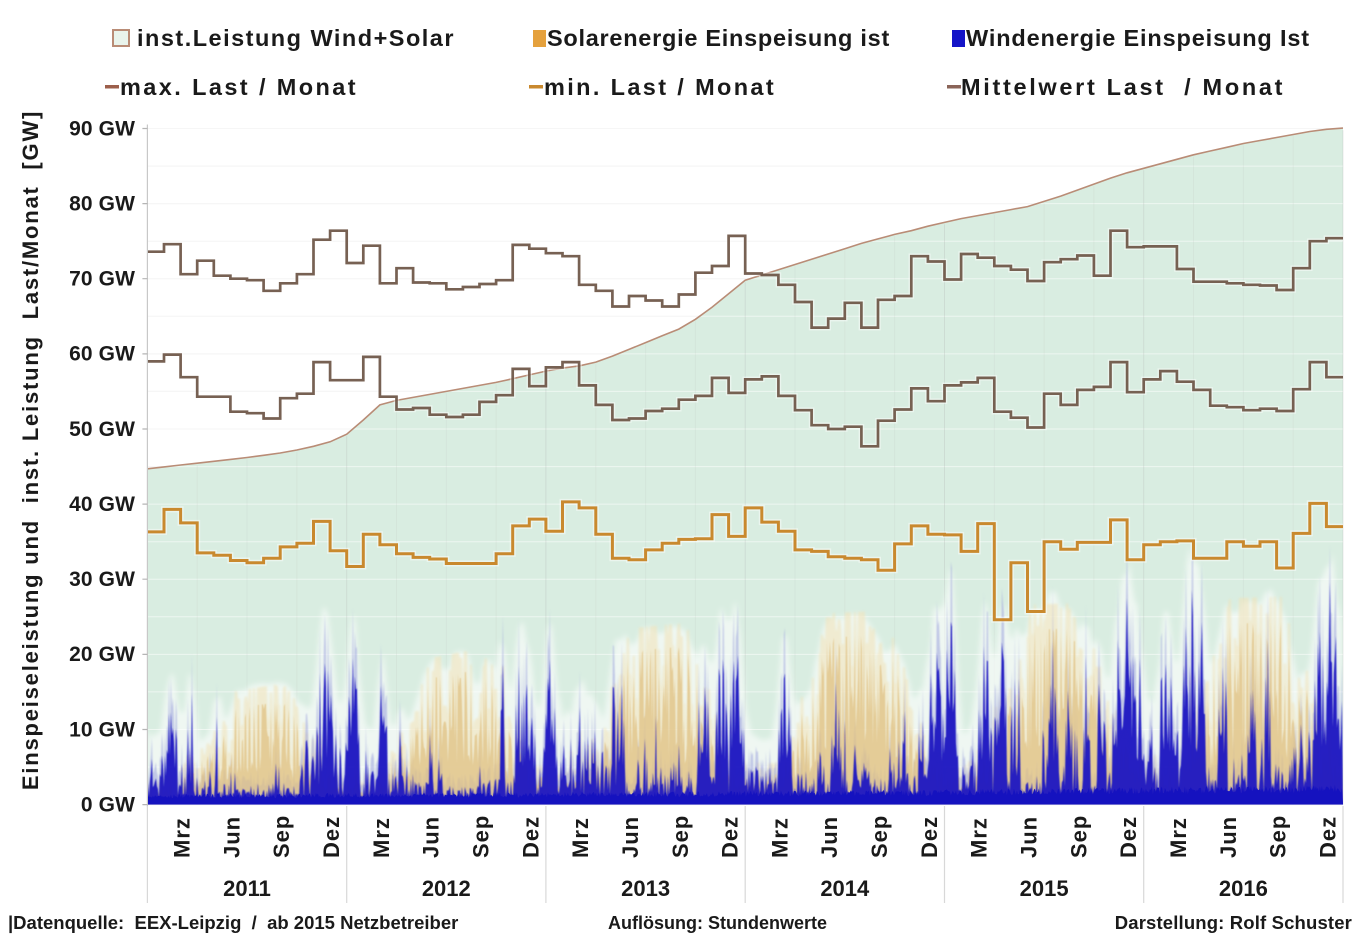  I want to click on svg-text: 40 GW, so click(102, 504).